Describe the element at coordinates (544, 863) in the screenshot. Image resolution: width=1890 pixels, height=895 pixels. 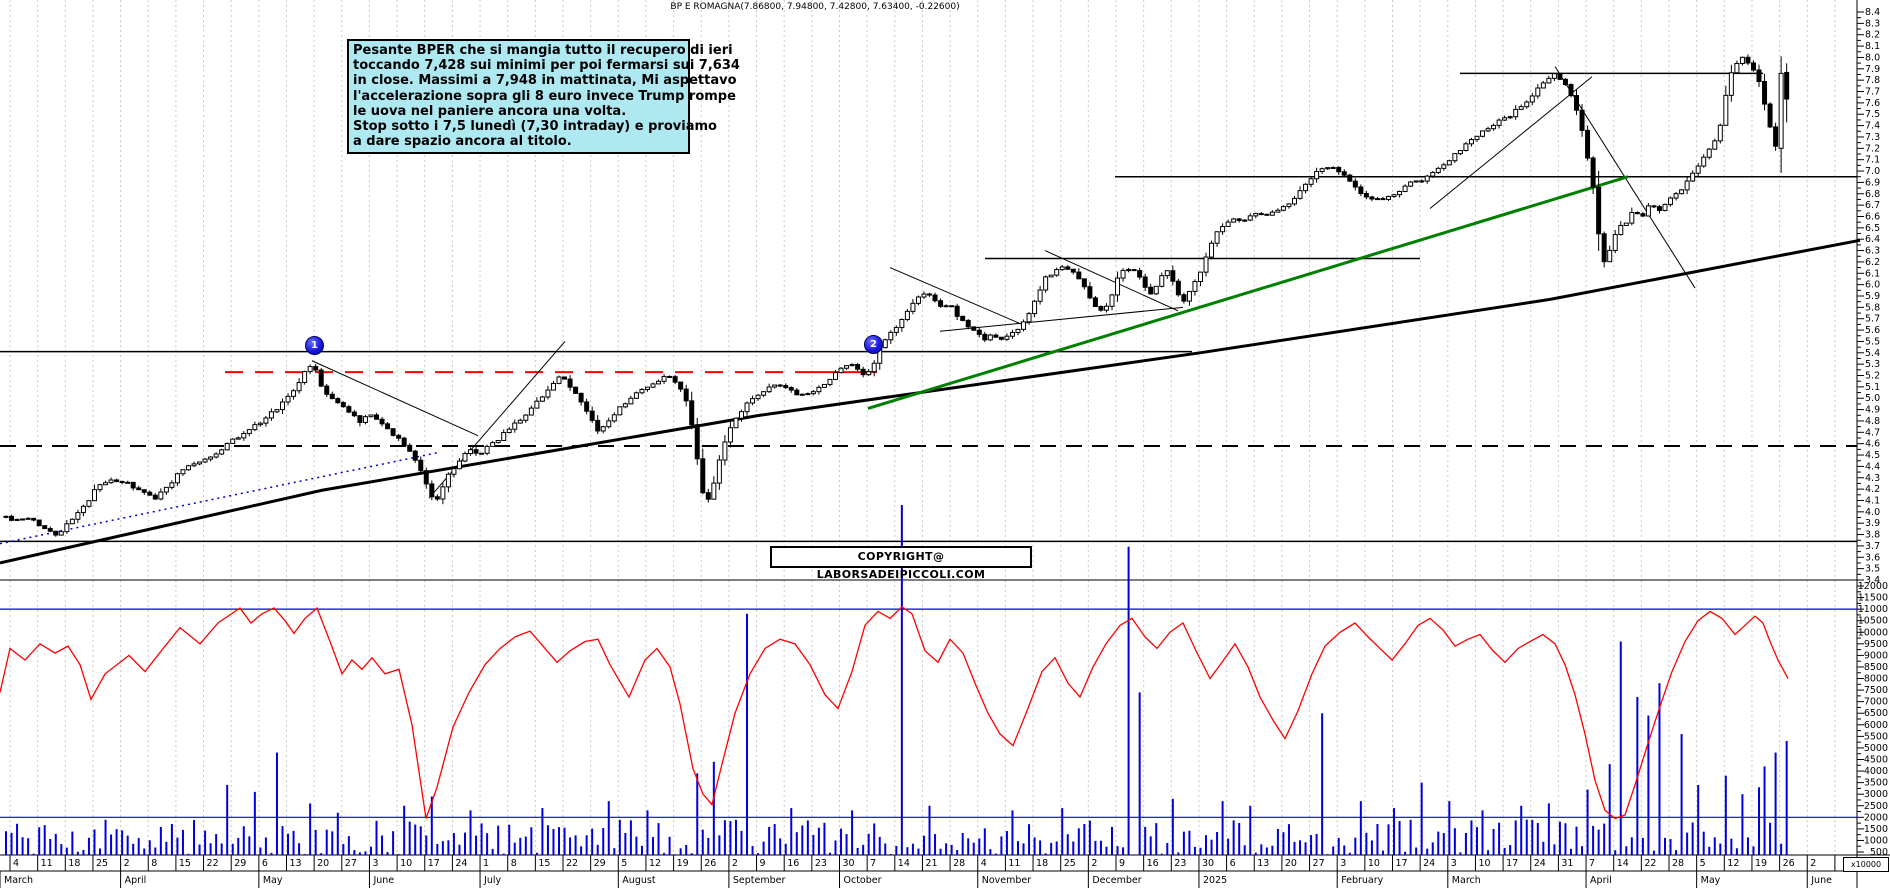
I see `svg-text: 15` at that location.